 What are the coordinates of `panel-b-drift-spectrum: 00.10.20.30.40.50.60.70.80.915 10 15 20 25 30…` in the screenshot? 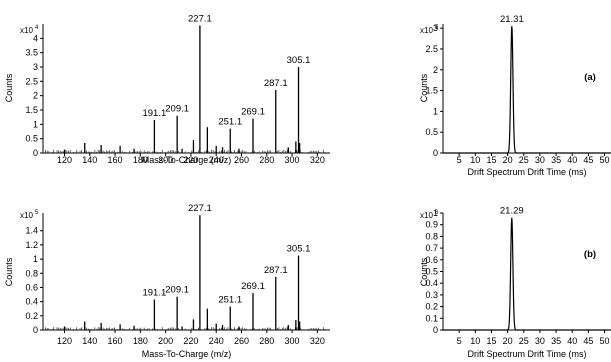 It's located at (515, 282).